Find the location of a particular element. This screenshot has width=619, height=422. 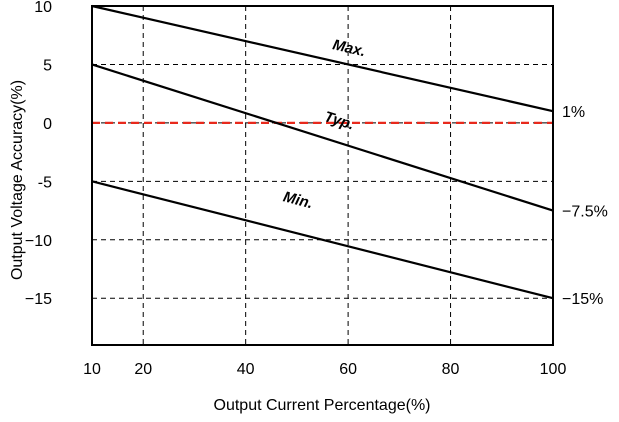

series-labels: Max. Typ. Min. is located at coordinates (324, 124).